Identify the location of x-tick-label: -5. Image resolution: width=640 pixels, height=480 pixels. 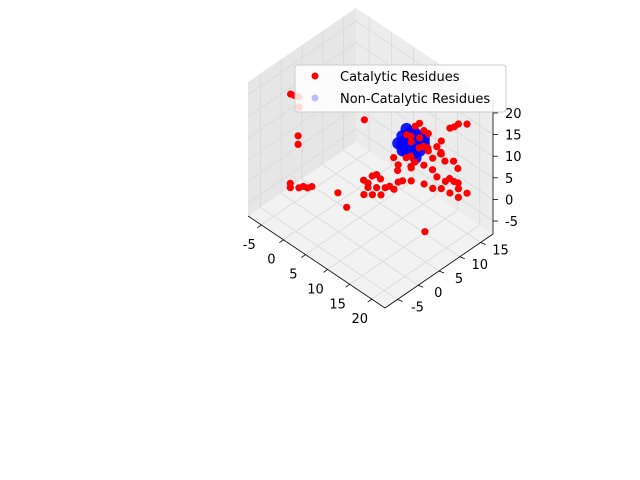
(249, 245).